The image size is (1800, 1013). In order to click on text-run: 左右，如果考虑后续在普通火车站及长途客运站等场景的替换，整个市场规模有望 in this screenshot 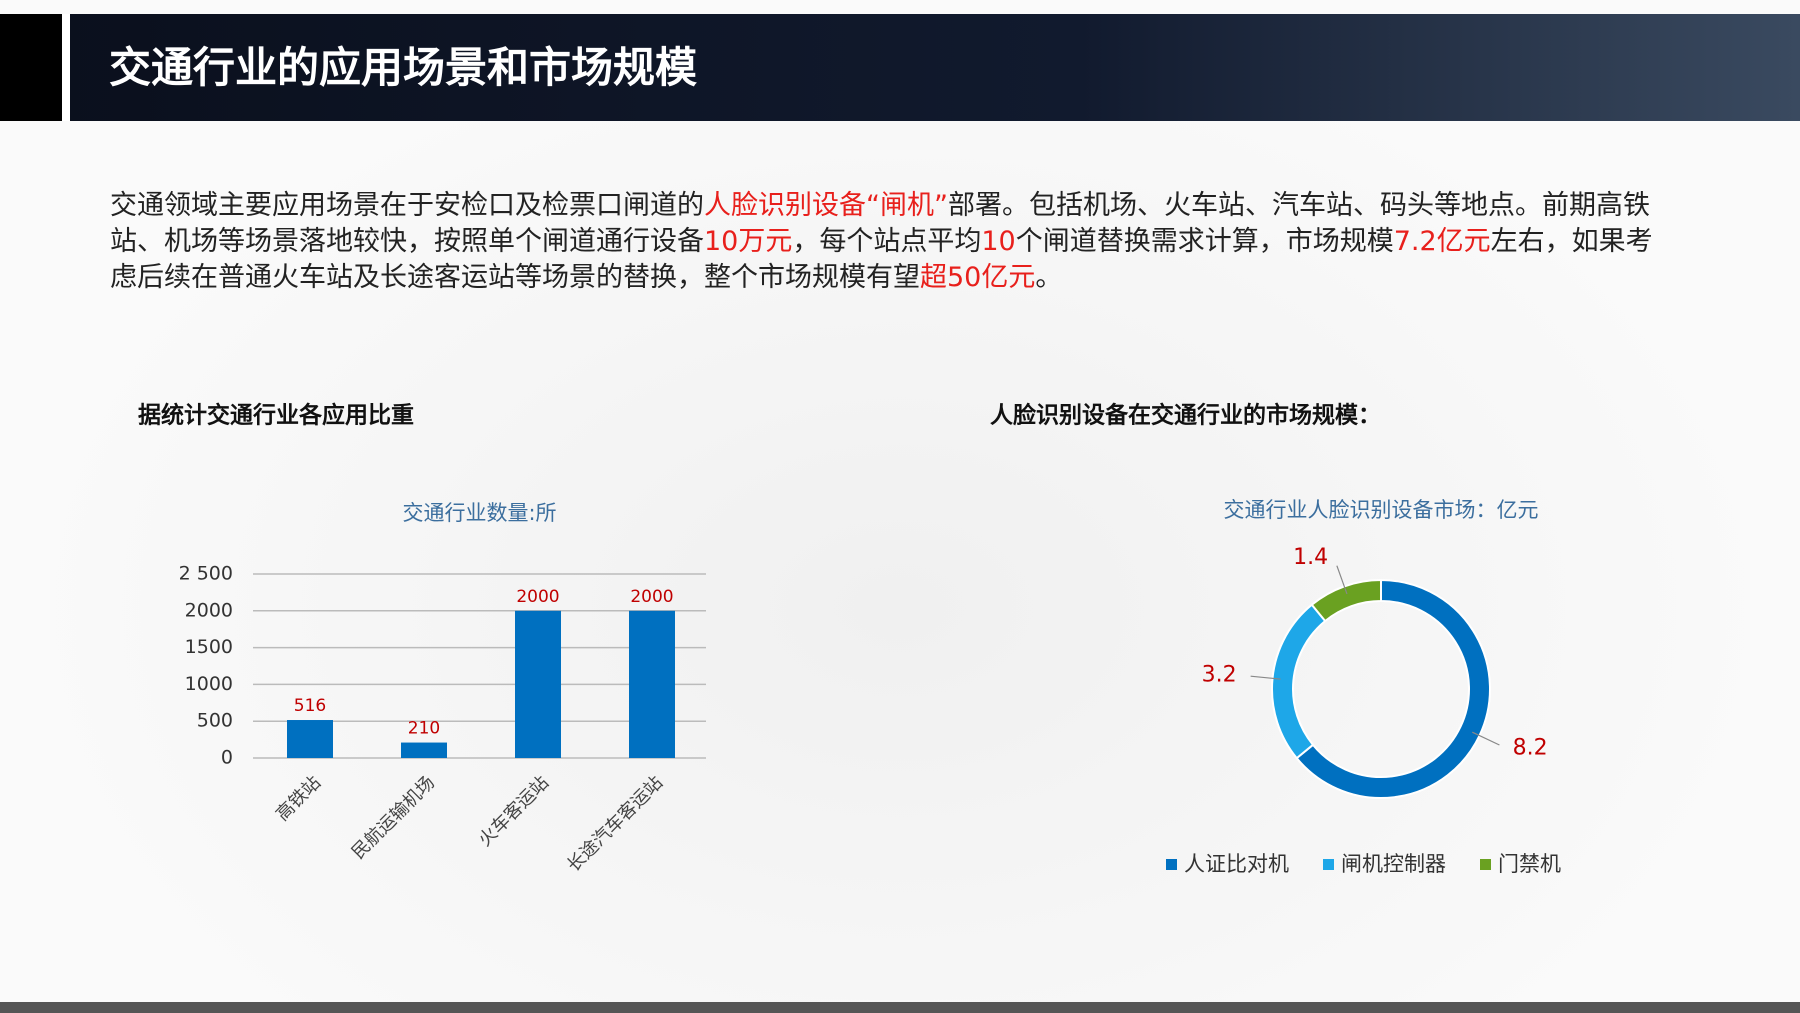, I will do `click(881, 259)`.